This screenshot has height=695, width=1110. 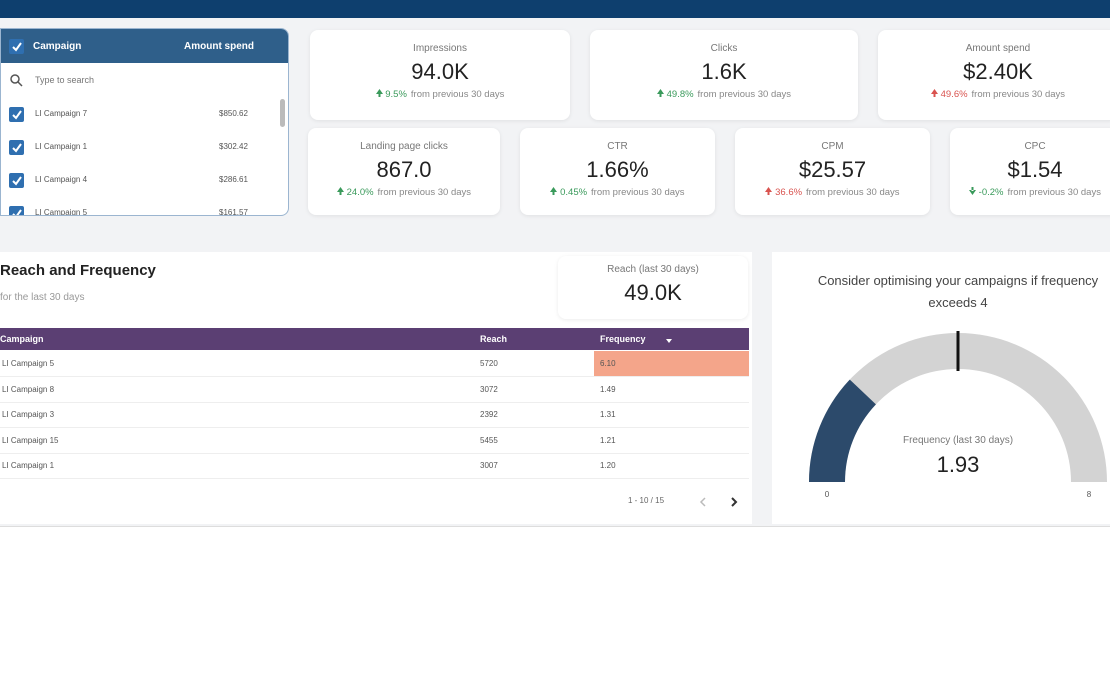 I want to click on reach-scorecard: Reach (last 30 days) 49.0K, so click(x=653, y=287).